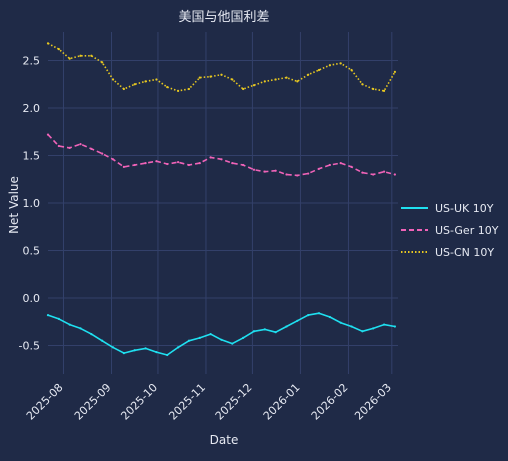 Image resolution: width=508 pixels, height=461 pixels. What do you see at coordinates (32, 203) in the screenshot?
I see `y-tick-label: 1.0` at bounding box center [32, 203].